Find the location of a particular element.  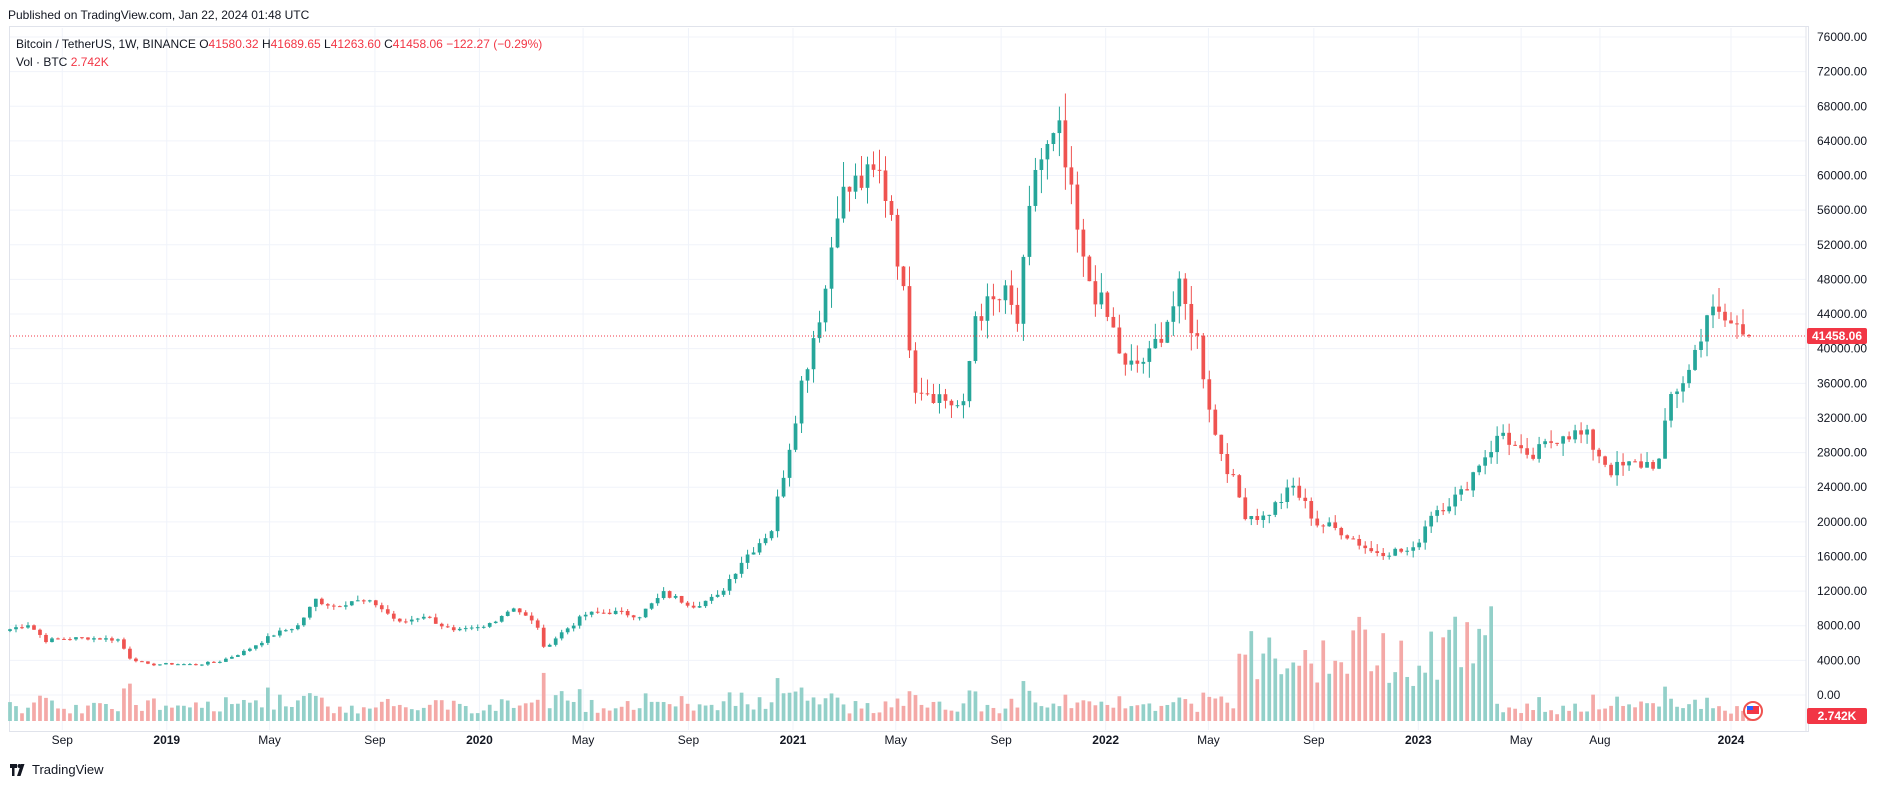

price-tick-label: 8000.00 is located at coordinates (1839, 626).